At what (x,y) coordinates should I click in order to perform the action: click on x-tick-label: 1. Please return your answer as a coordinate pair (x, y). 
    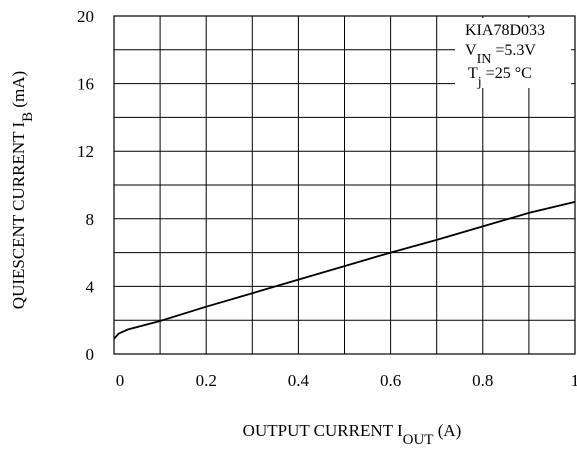
    Looking at the image, I should click on (574, 380).